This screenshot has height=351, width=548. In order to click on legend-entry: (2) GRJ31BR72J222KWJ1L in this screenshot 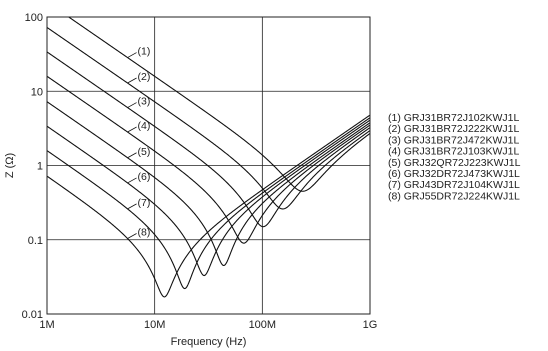, I will do `click(453, 129)`.